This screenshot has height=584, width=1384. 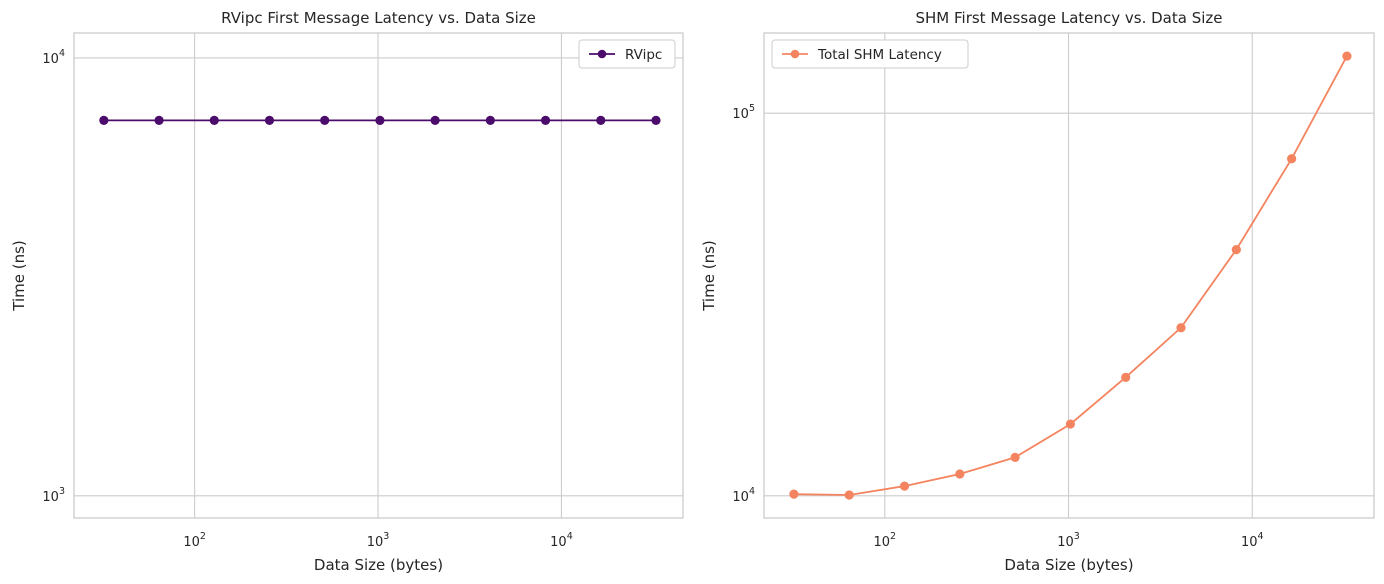 I want to click on legend-entry-label: Total SHM Latency, so click(x=879, y=55).